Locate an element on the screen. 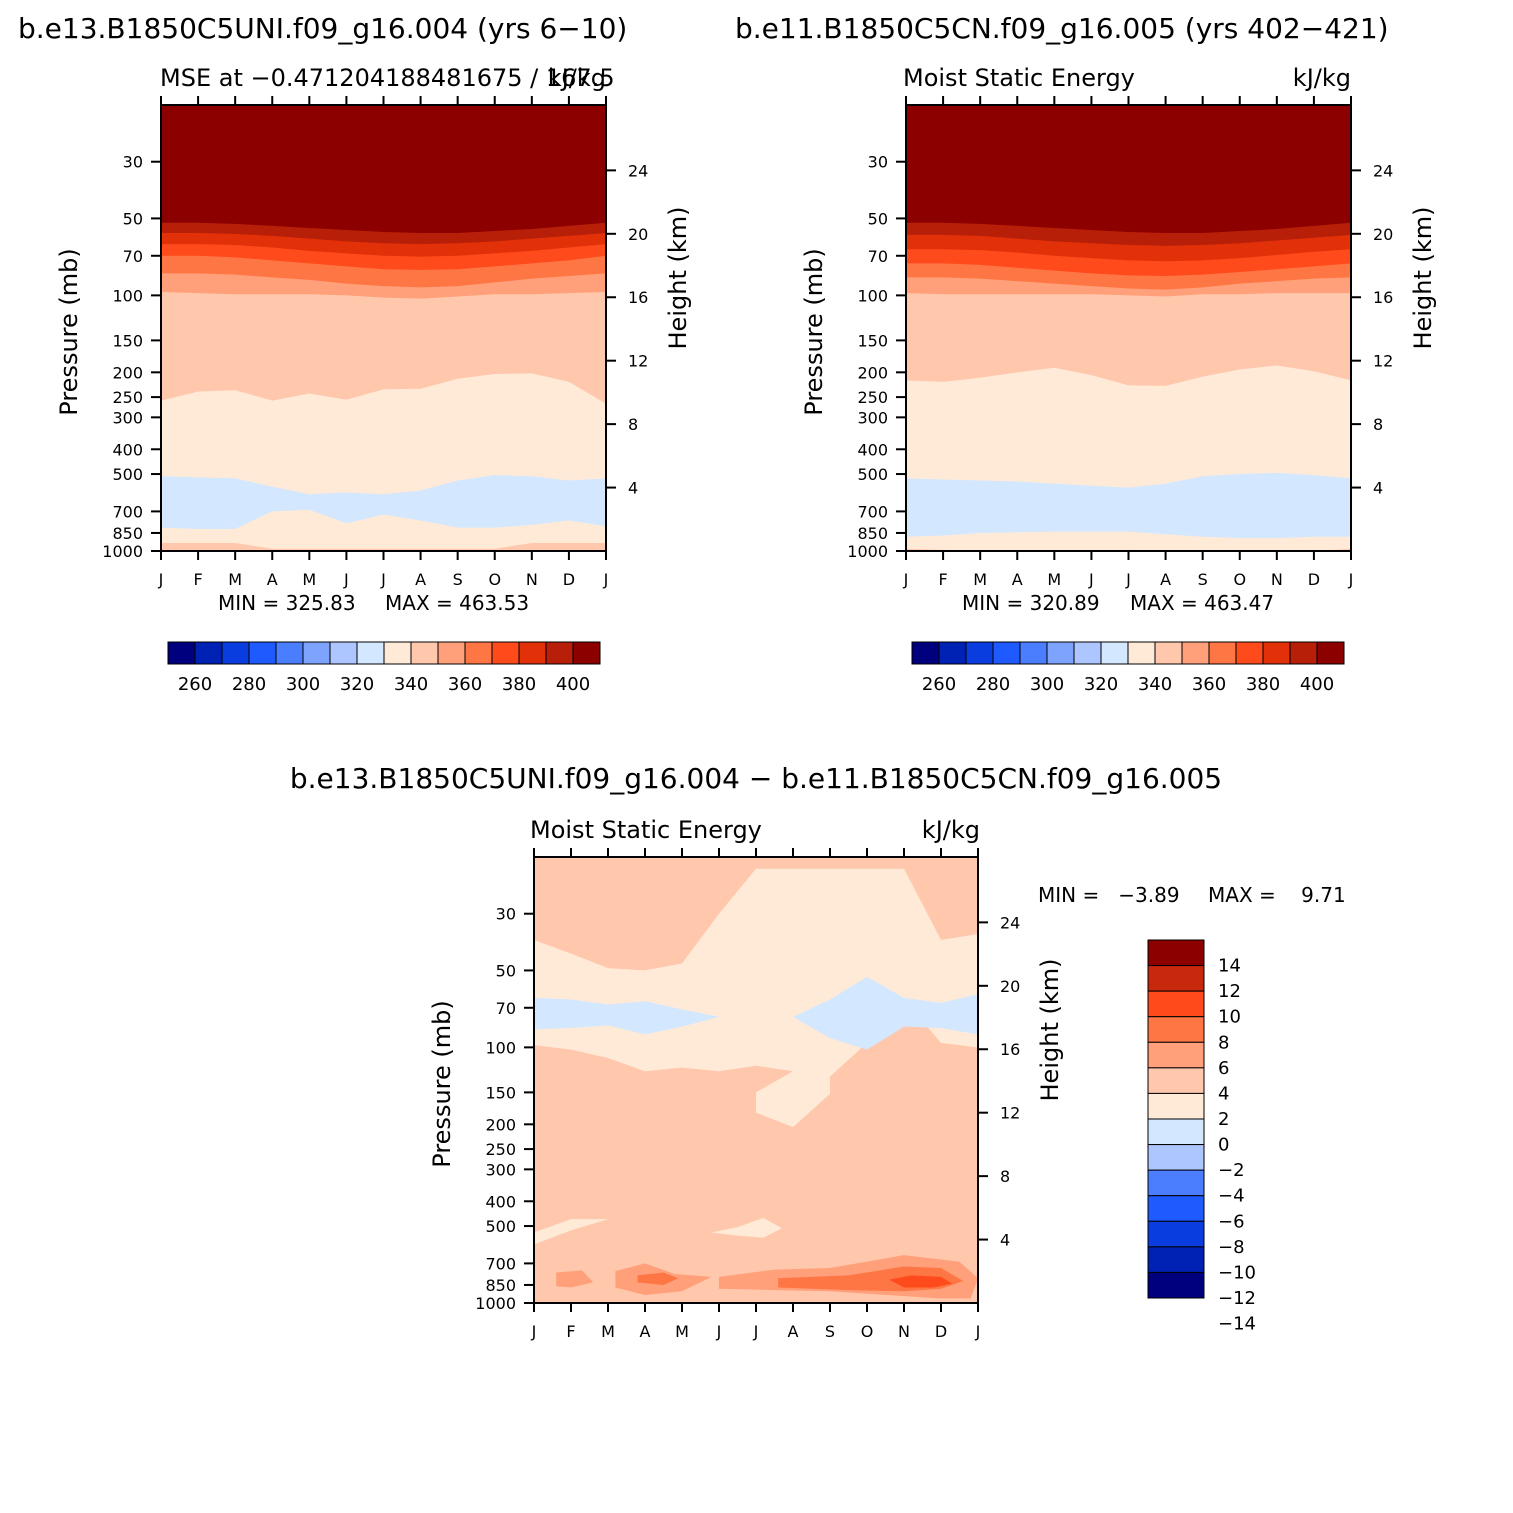 The image size is (1513, 1513). panel-3-region-upper-strong-negative is located at coordinates (626, 1016).